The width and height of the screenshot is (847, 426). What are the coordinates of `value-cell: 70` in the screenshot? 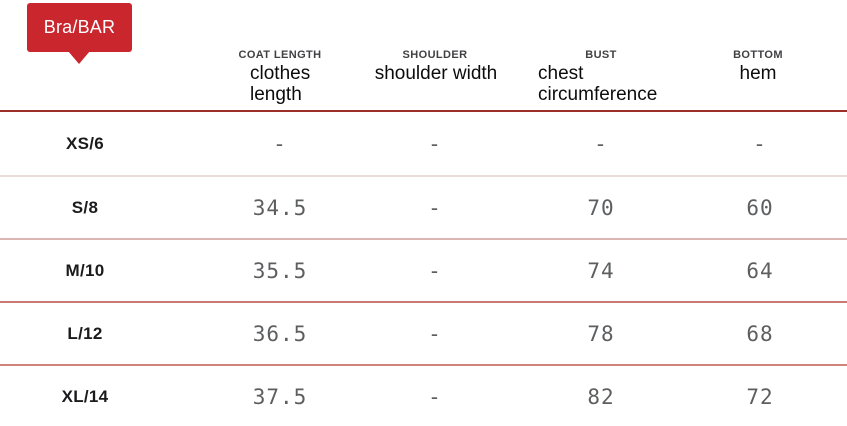 It's located at (601, 207).